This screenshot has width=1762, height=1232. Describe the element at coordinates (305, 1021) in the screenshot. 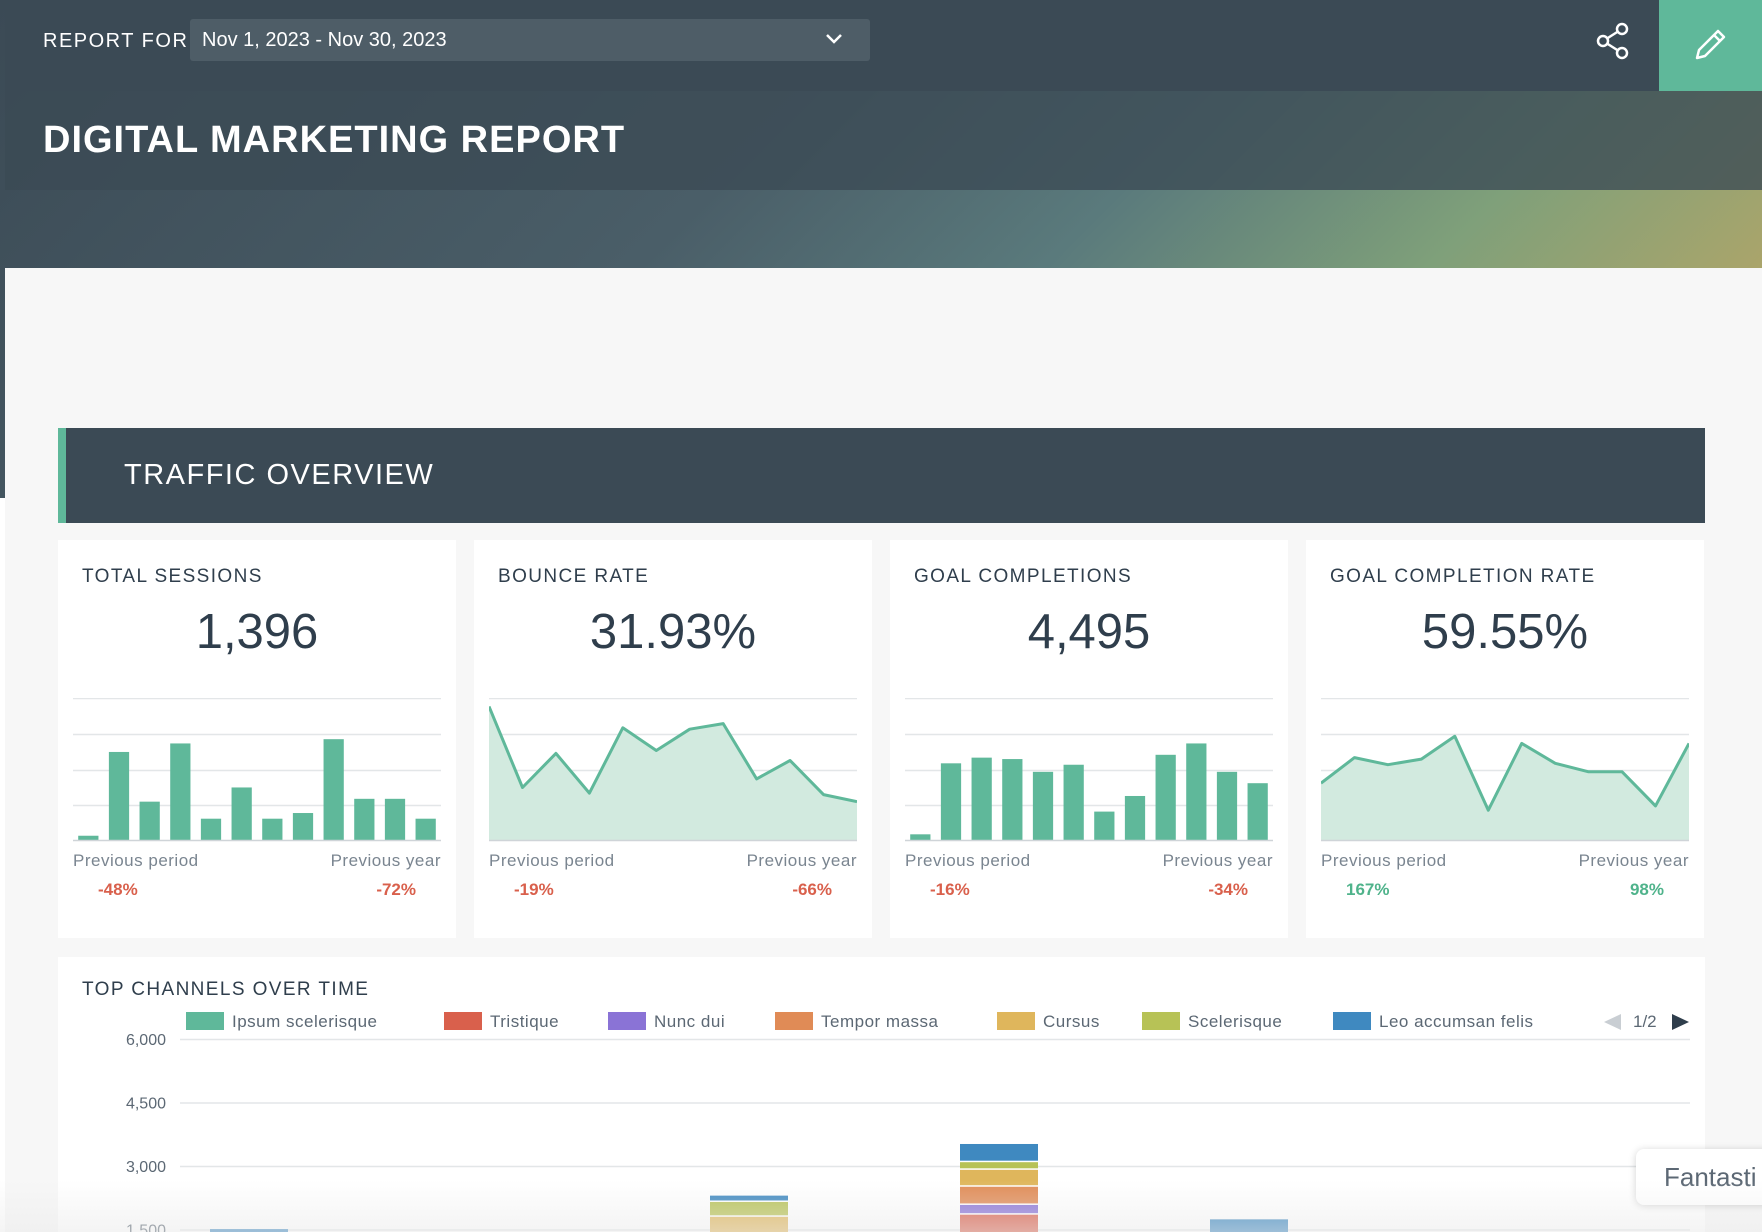

I see `legend-label: Ipsum scelerisque` at that location.